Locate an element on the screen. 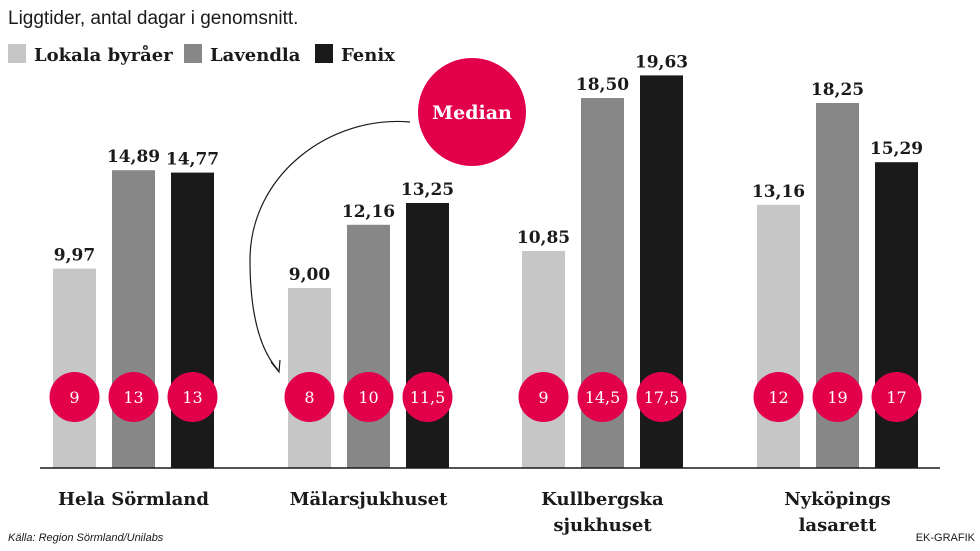 Image resolution: width=980 pixels, height=551 pixels. bar-s1-c4 is located at coordinates (778, 336).